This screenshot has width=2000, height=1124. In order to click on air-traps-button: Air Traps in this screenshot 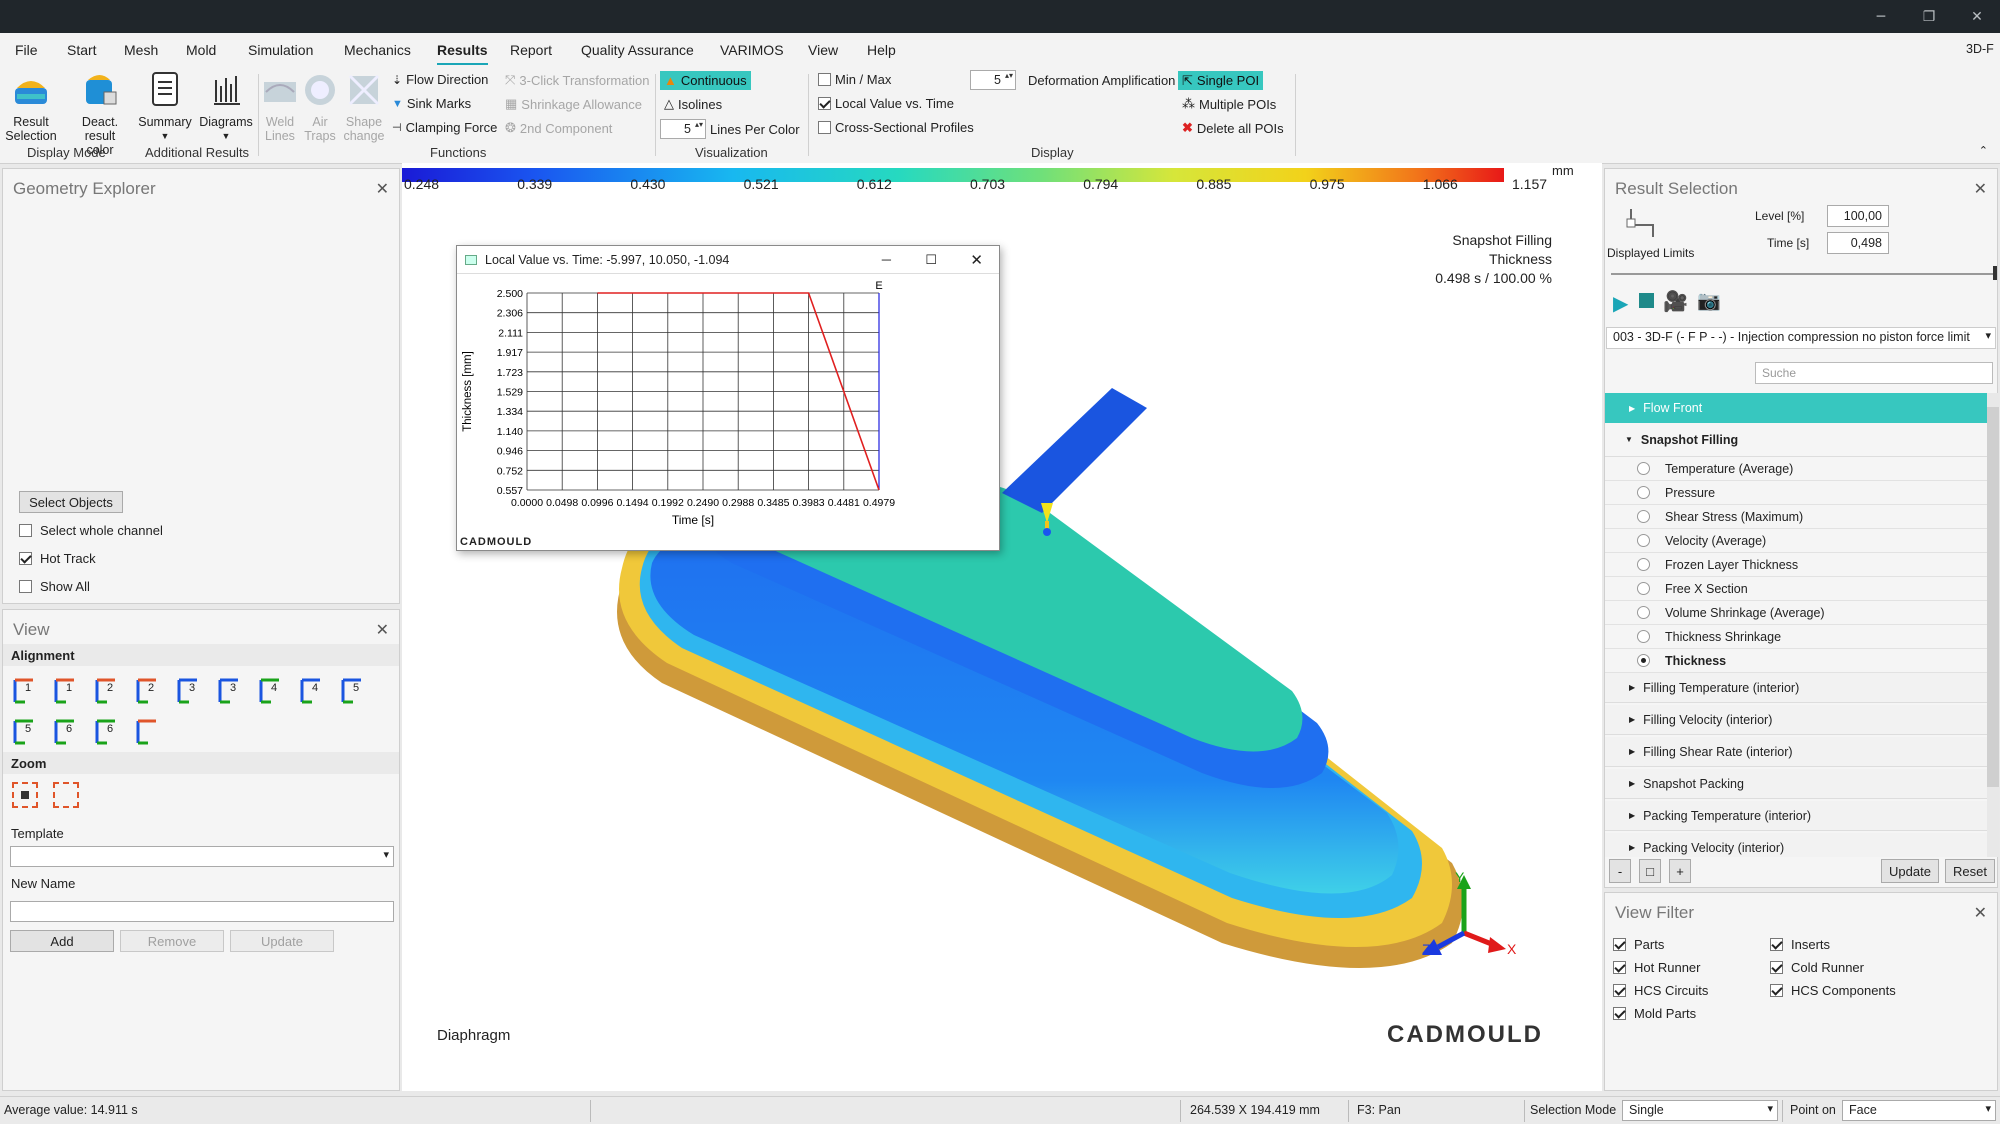, I will do `click(320, 106)`.